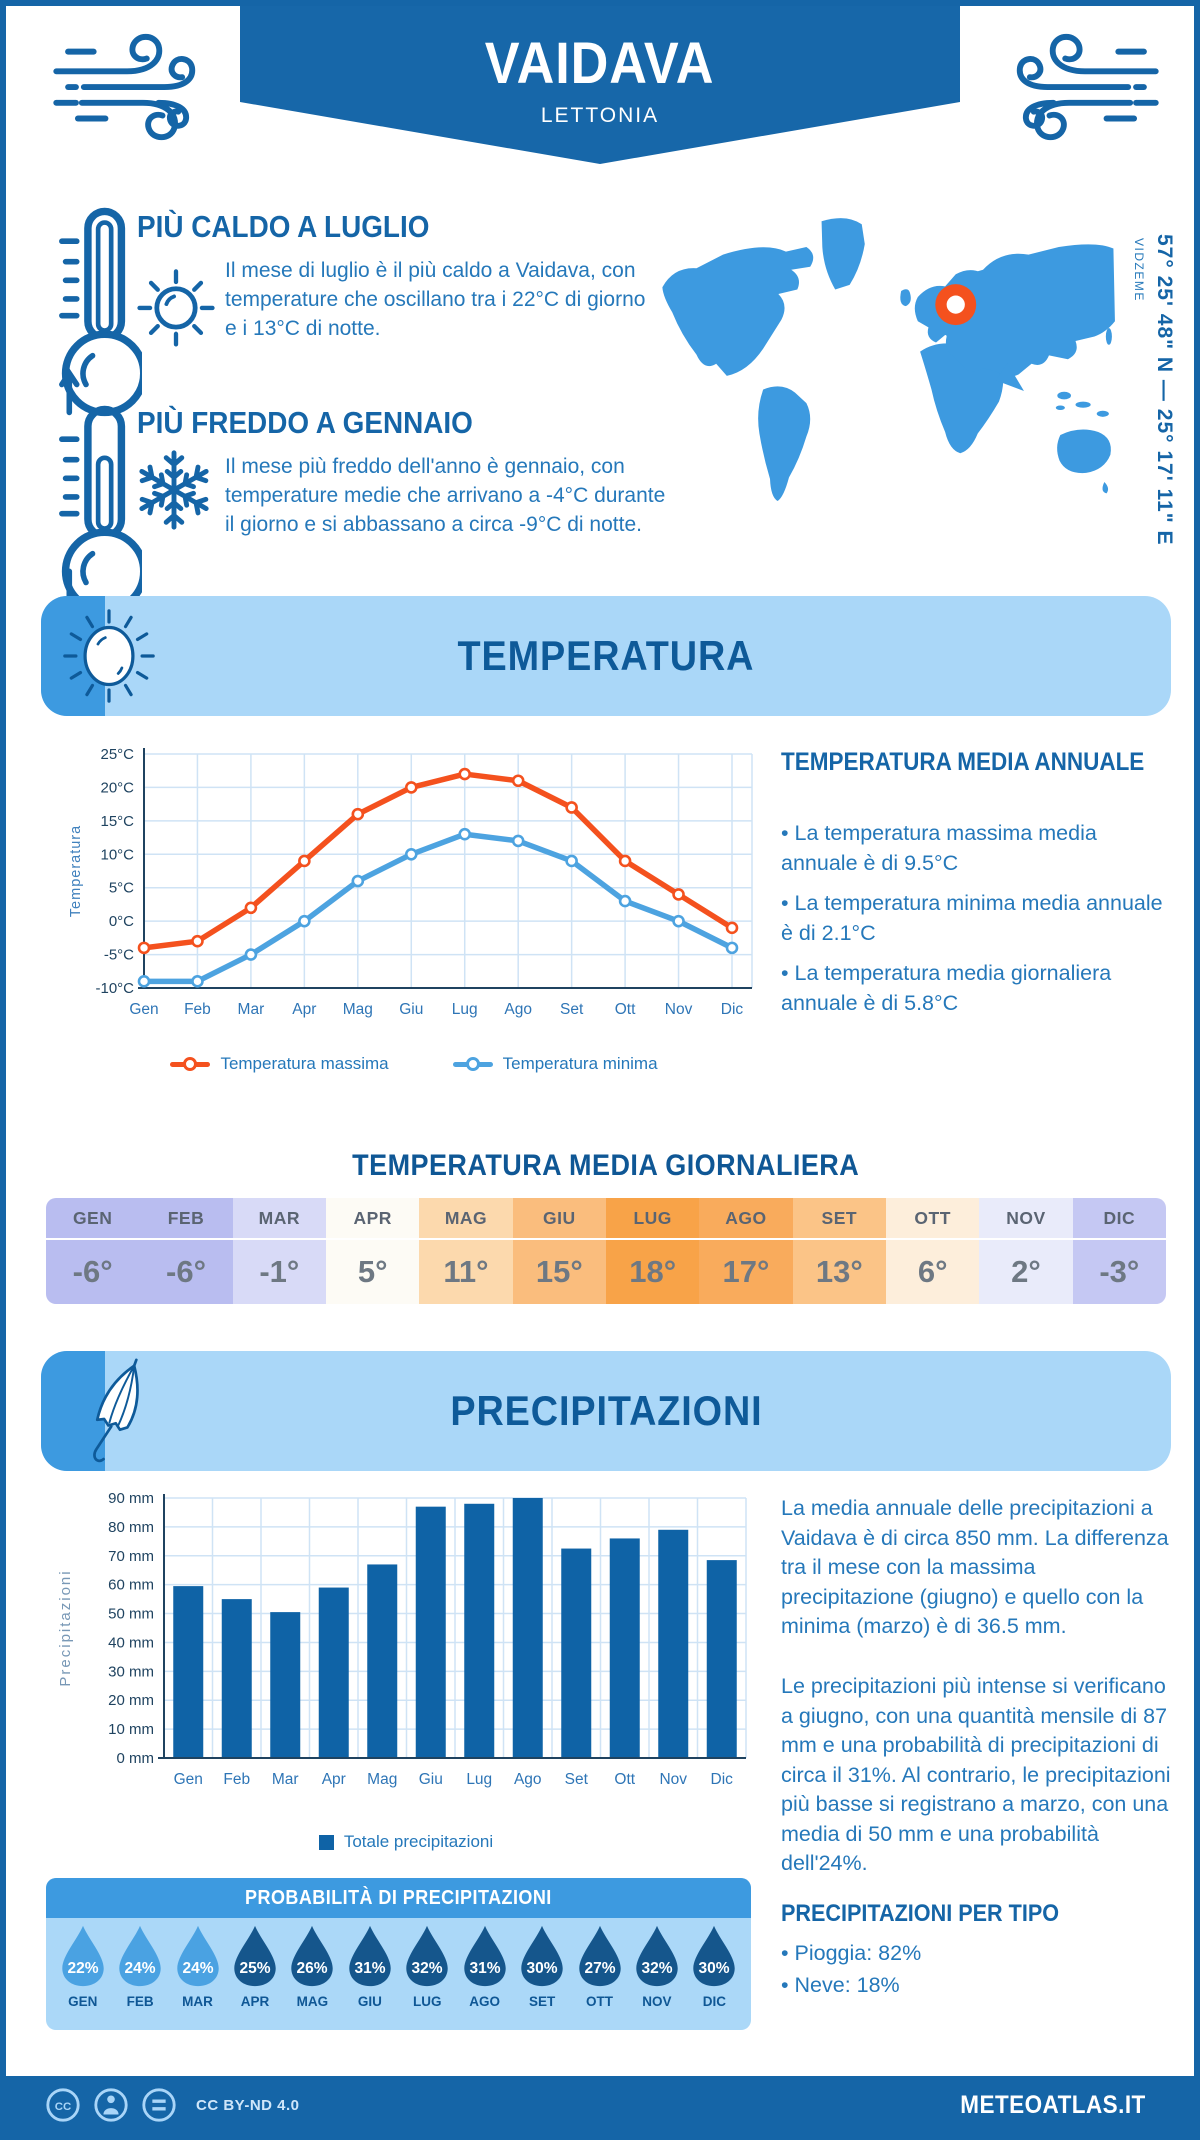 This screenshot has height=2140, width=1200. Describe the element at coordinates (251, 1009) in the screenshot. I see `svg-text: Mar` at that location.